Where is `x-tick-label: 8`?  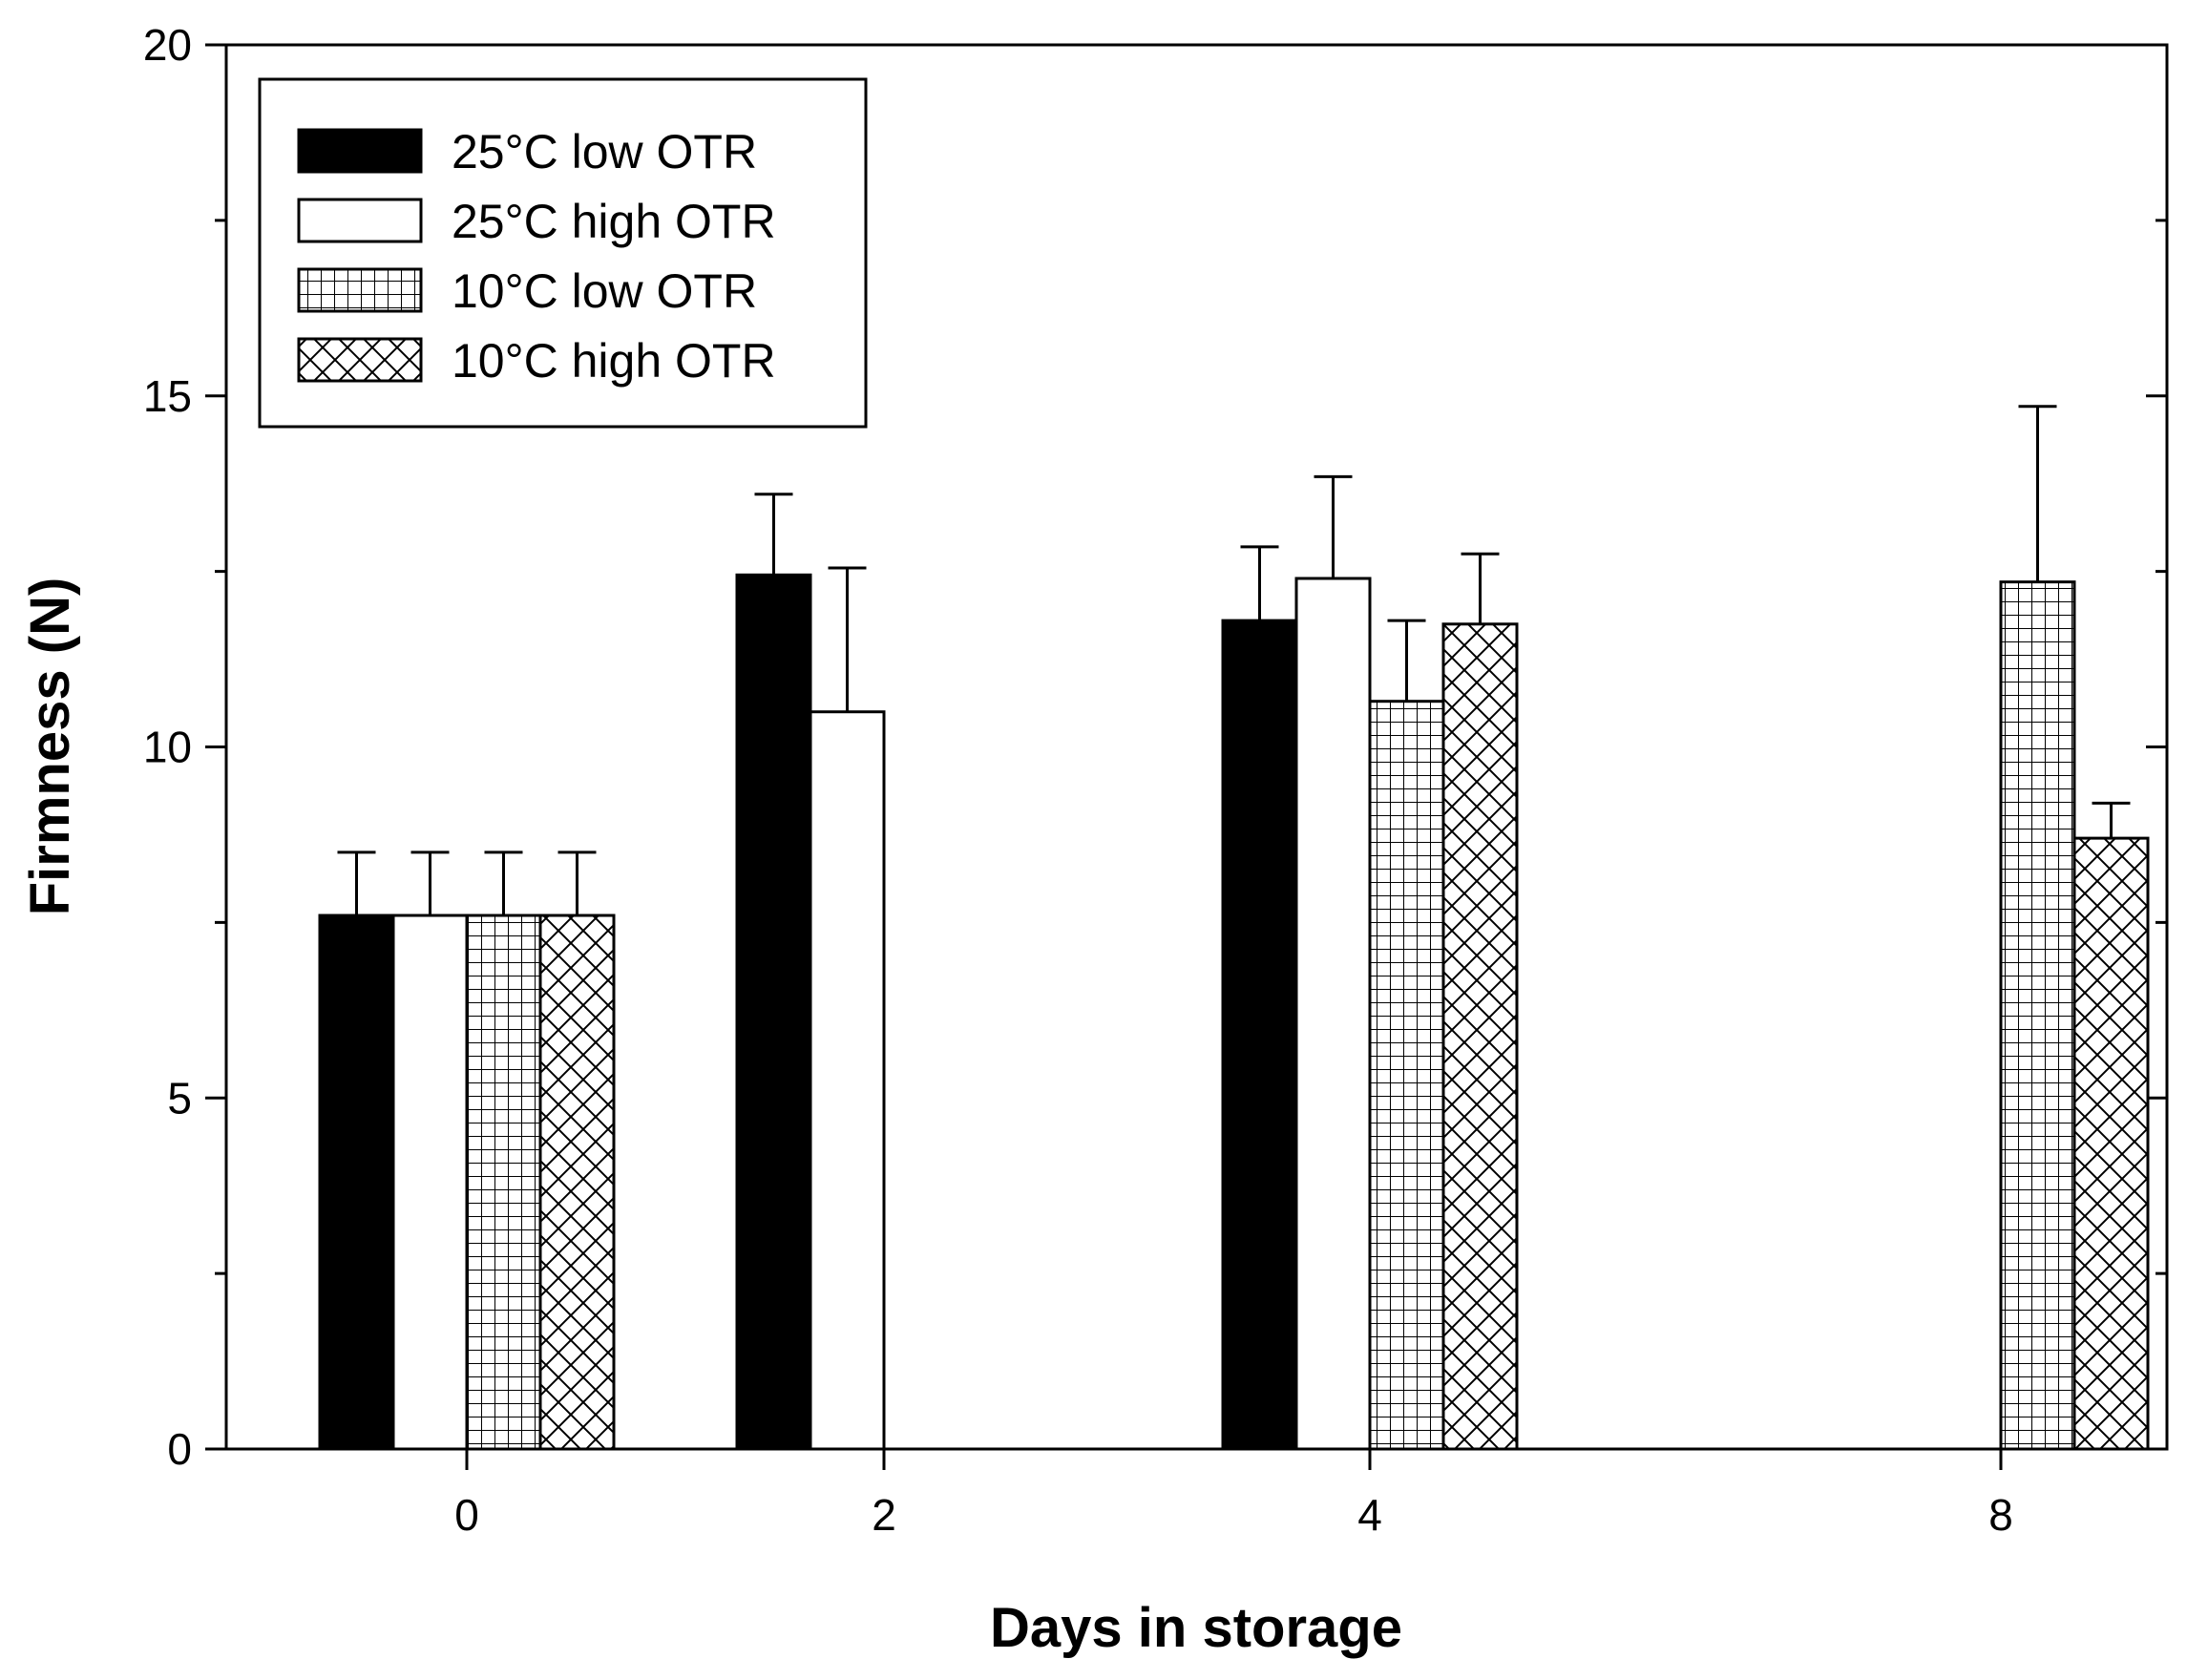
x-tick-label: 8 is located at coordinates (2000, 1515).